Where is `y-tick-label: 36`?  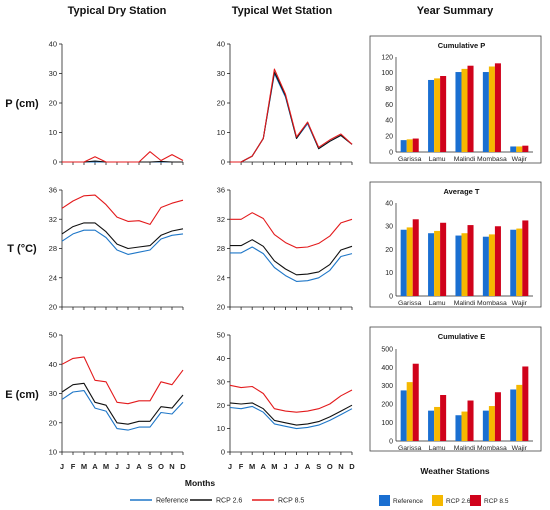 y-tick-label: 36 is located at coordinates (53, 190).